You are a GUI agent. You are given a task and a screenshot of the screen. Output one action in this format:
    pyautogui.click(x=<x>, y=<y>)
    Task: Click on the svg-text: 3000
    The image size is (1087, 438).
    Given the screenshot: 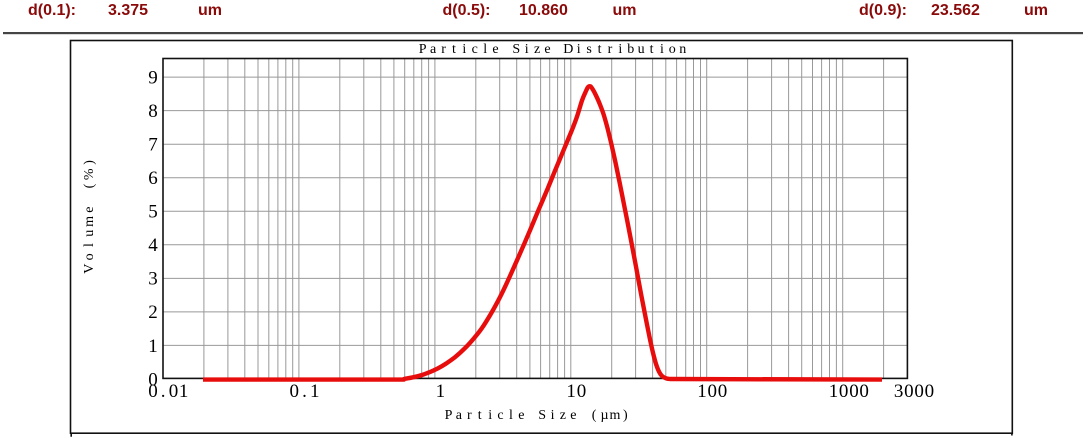 What is the action you would take?
    pyautogui.click(x=914, y=391)
    